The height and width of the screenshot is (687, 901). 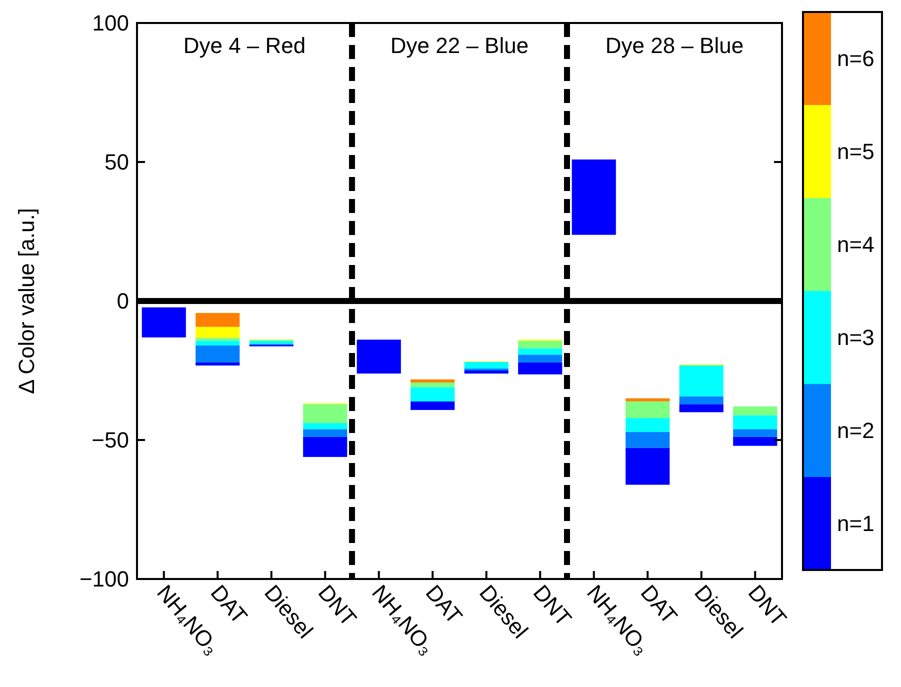 I want to click on y-tick-label: −100, so click(x=104, y=579).